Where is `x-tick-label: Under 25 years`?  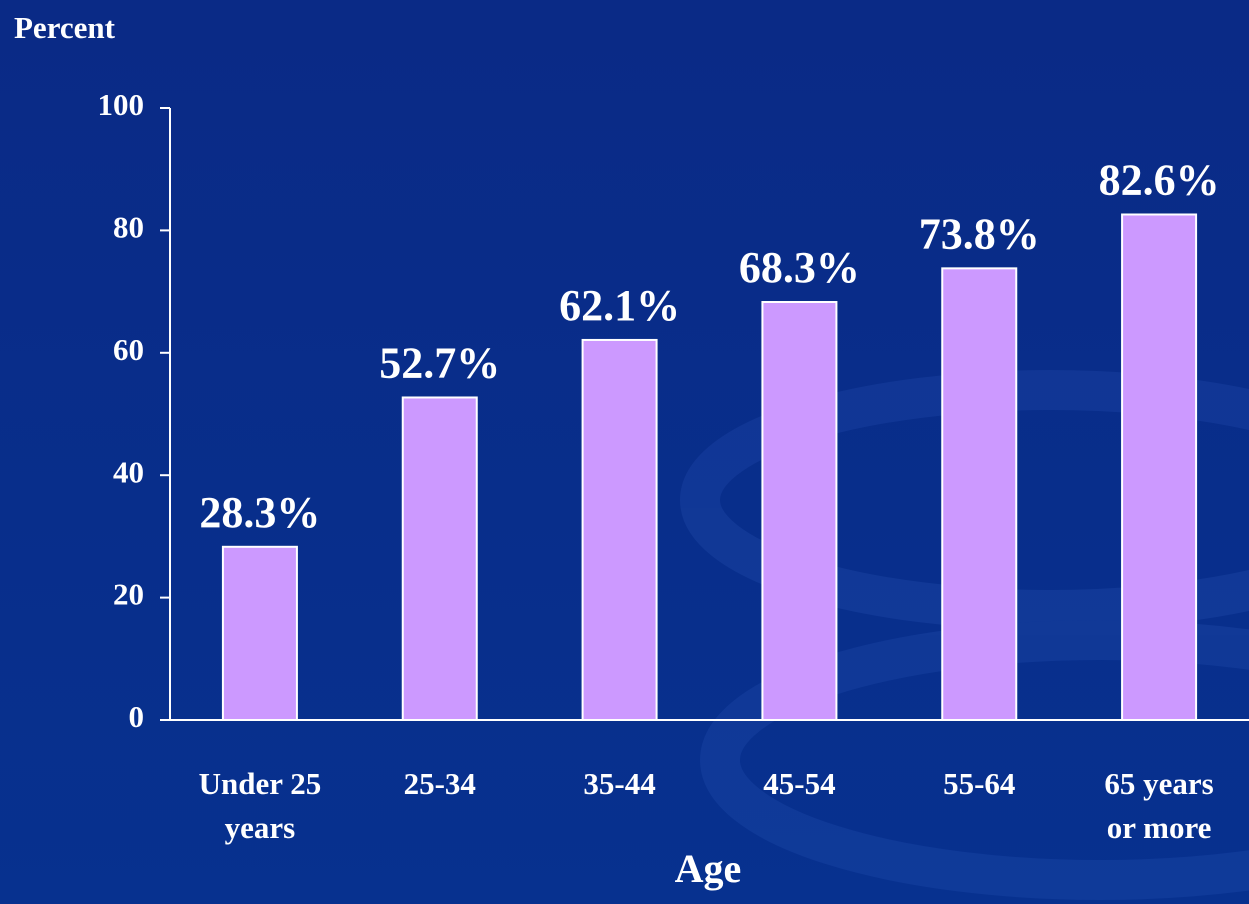
x-tick-label: Under 25 years is located at coordinates (260, 805).